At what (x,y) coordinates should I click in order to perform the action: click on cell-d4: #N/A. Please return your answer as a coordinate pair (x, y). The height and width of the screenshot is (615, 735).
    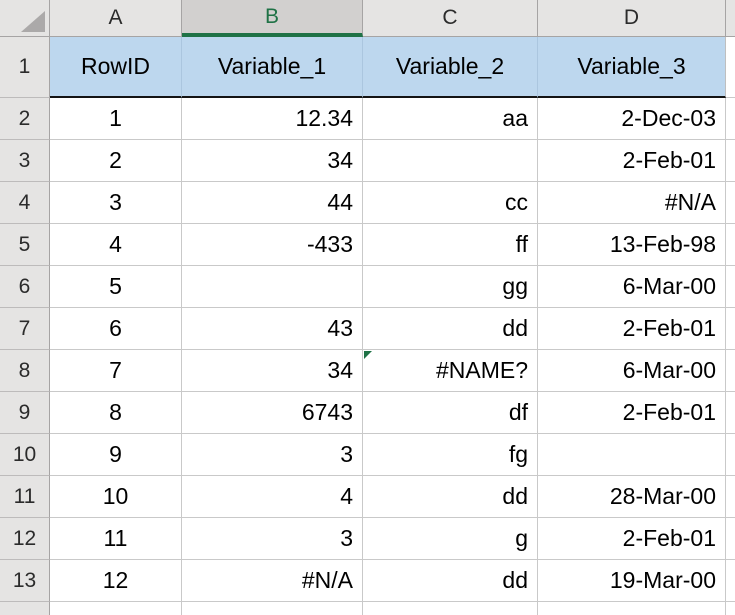
    Looking at the image, I should click on (632, 203).